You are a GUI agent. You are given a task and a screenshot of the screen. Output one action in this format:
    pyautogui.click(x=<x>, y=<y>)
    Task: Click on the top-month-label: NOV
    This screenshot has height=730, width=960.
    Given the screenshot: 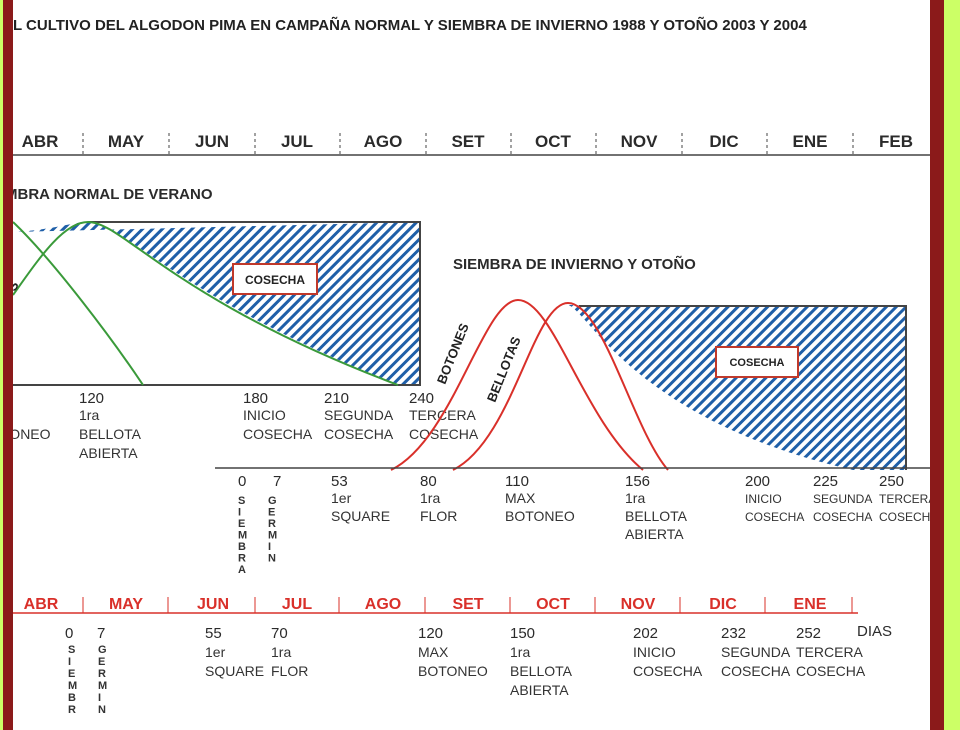 What is the action you would take?
    pyautogui.click(x=640, y=141)
    